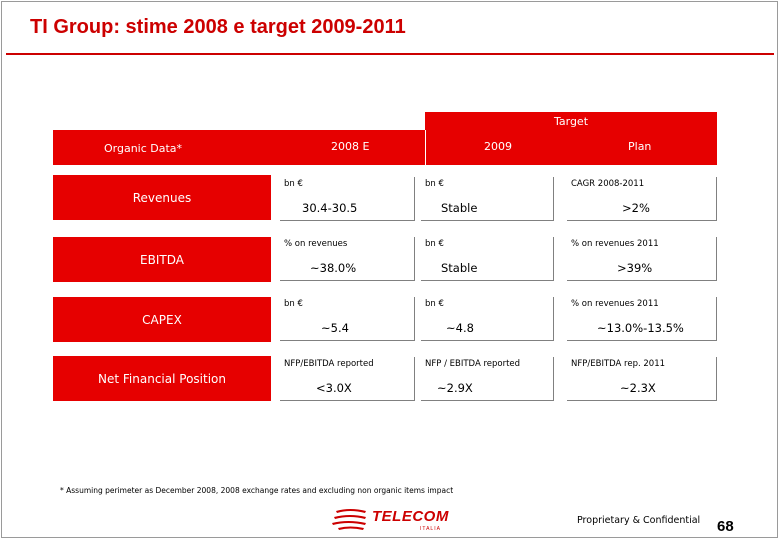  What do you see at coordinates (162, 319) in the screenshot?
I see `row-label-capex: CAPEX` at bounding box center [162, 319].